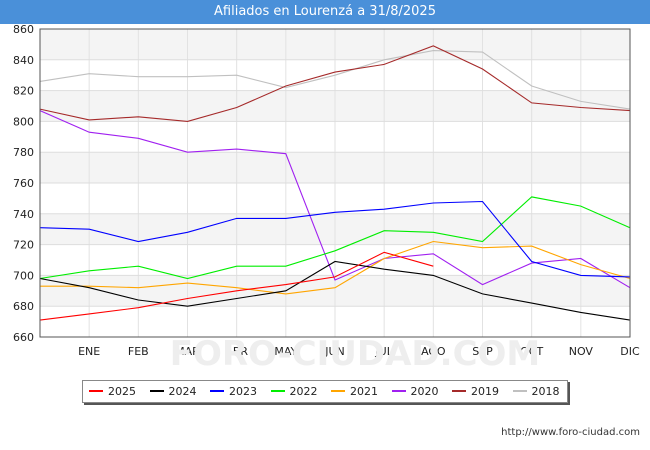  What do you see at coordinates (182, 391) in the screenshot?
I see `legend-label: 2024` at bounding box center [182, 391].